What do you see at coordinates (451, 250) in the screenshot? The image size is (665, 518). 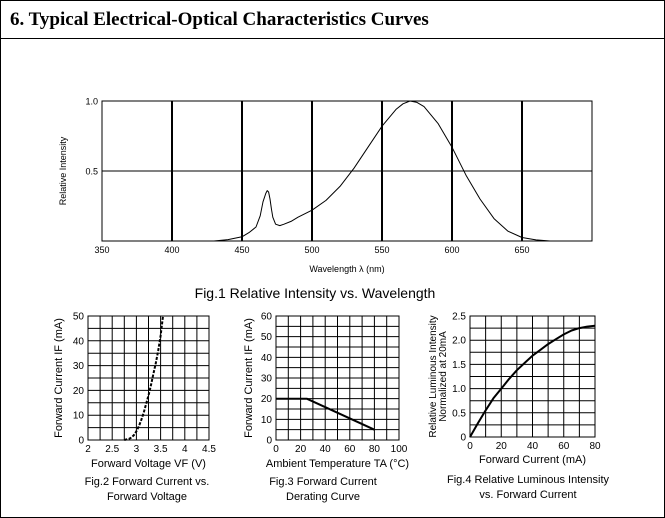 I see `fig1-x-tick-label: 600` at bounding box center [451, 250].